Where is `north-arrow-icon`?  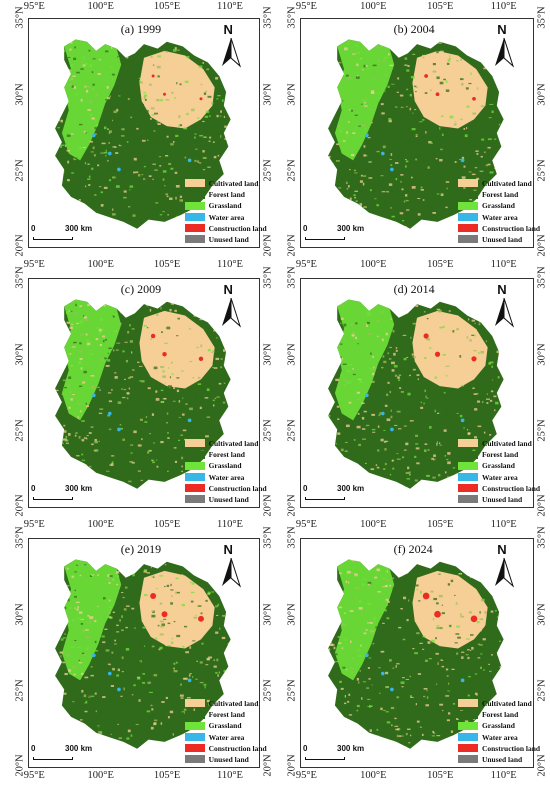
north-arrow-icon is located at coordinates (231, 313).